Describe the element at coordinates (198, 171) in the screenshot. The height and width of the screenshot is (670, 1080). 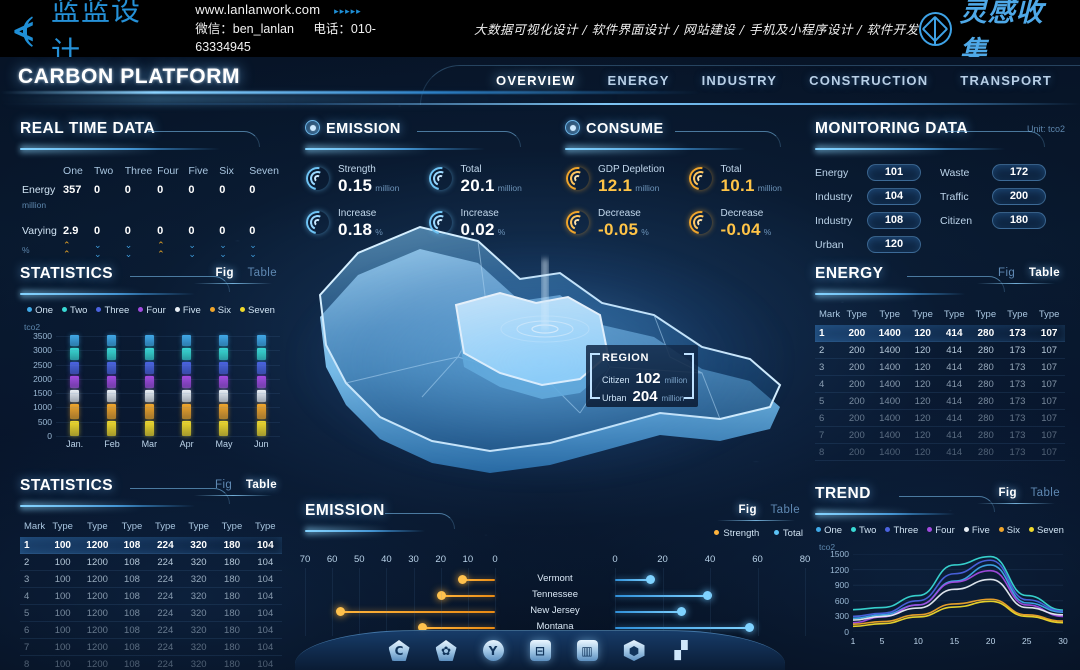
I see `col-five: Five` at that location.